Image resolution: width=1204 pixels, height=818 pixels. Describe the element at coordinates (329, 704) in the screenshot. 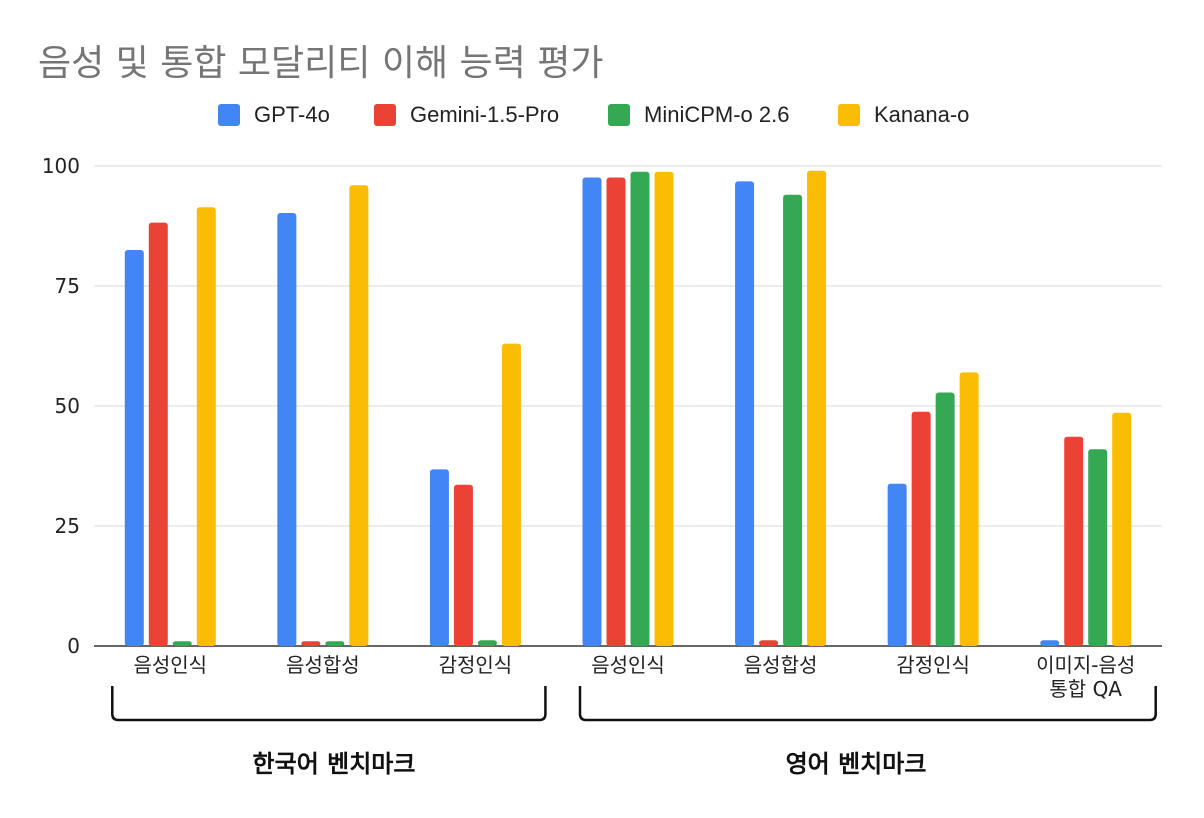

I see `bracket-korean` at that location.